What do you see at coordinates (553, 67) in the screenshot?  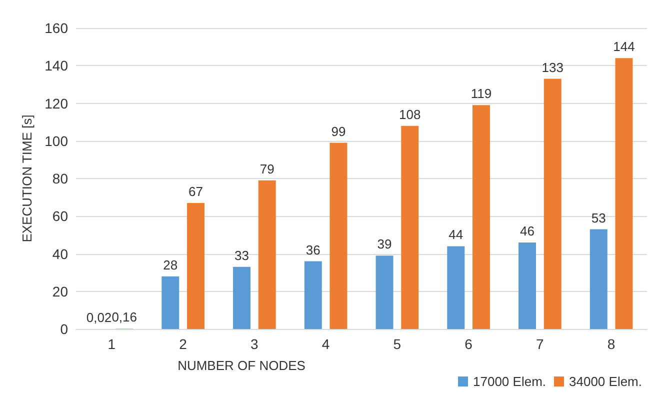 I see `data-label: 133` at bounding box center [553, 67].